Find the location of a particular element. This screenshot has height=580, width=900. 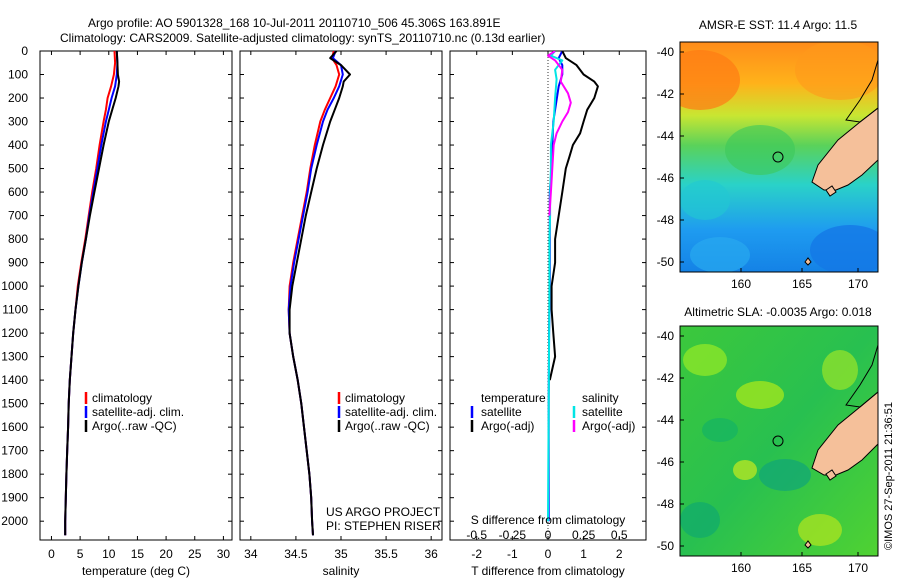

depth-tick-label: 1800 is located at coordinates (14, 474).